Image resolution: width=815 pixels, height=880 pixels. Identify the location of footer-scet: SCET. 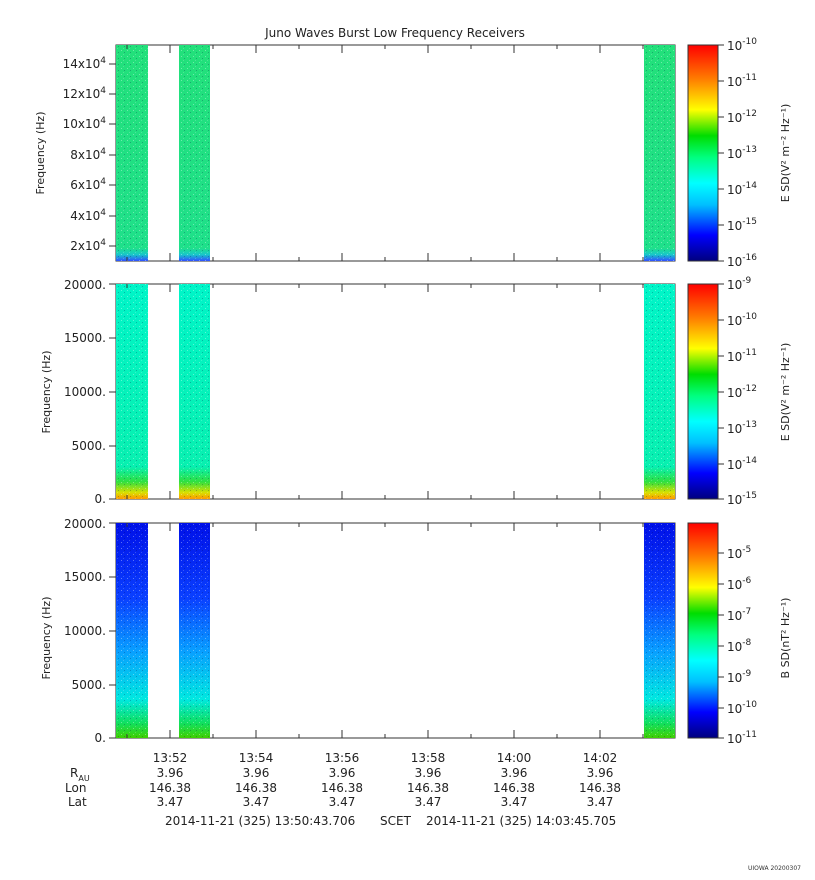
(396, 821).